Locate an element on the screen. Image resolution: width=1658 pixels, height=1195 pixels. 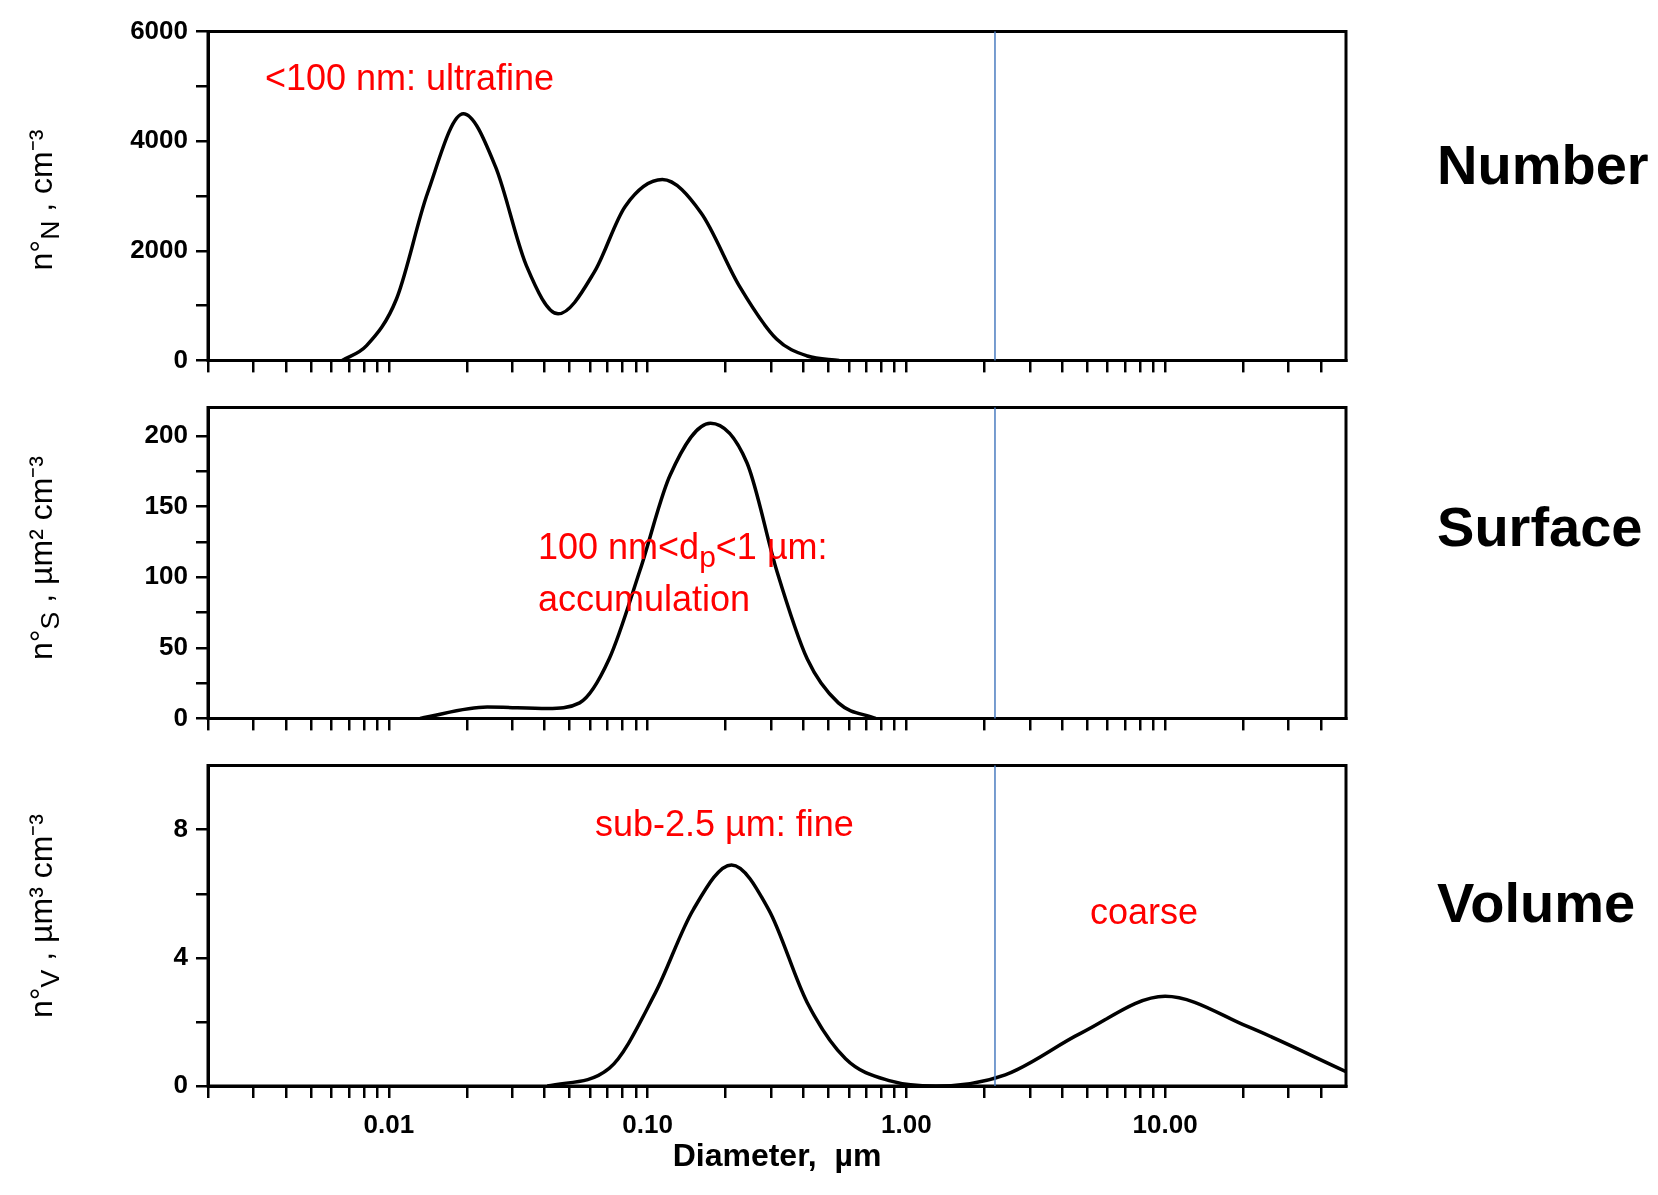
x-tick-label: 0.10 is located at coordinates (647, 1123).